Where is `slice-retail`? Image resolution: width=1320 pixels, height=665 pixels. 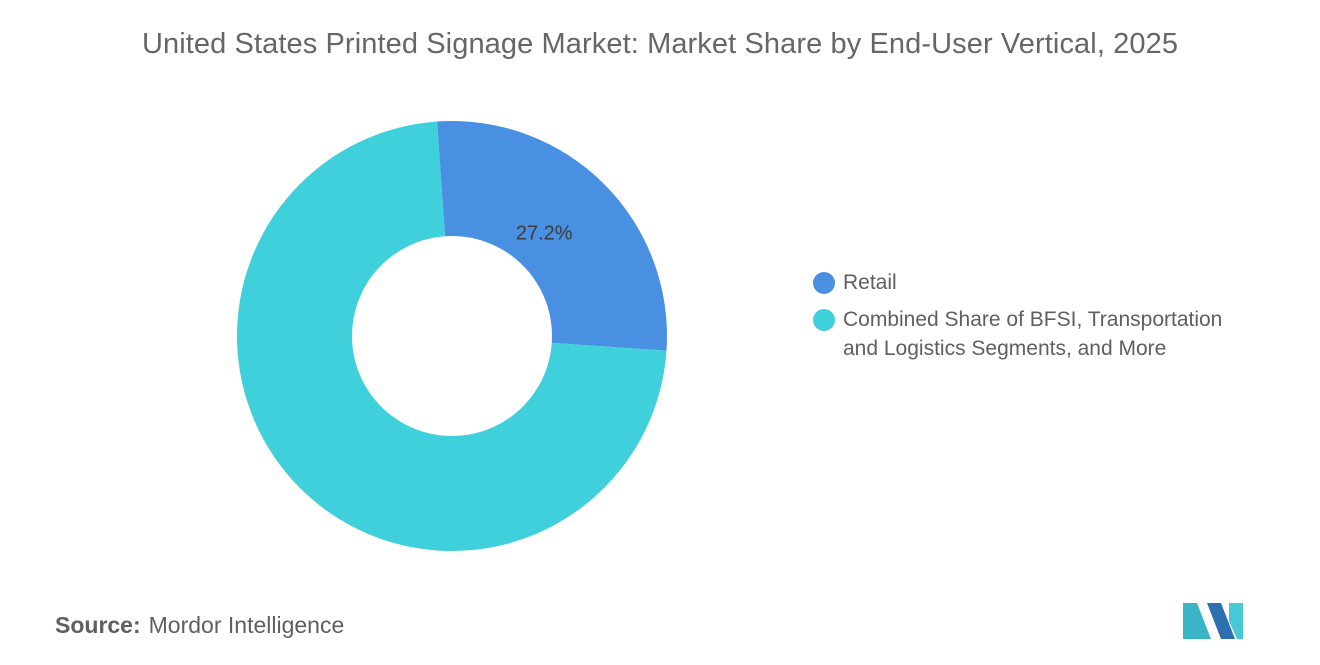
slice-retail is located at coordinates (552, 236).